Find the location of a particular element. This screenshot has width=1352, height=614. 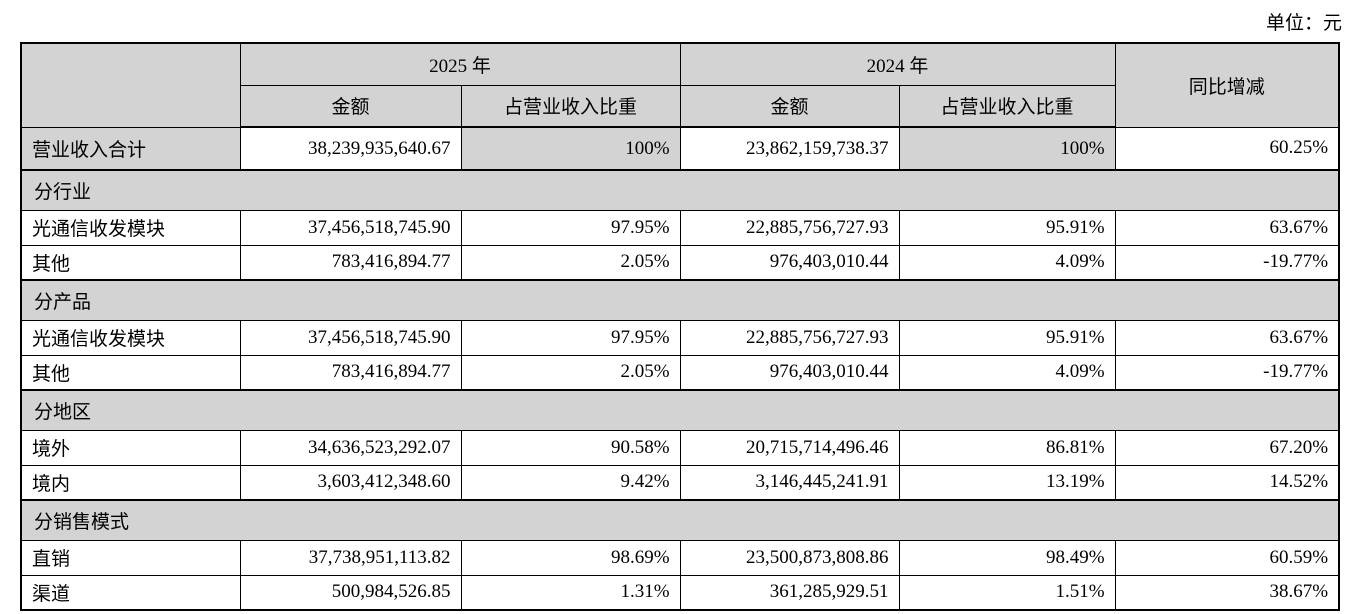

yoy-change: 67.20% is located at coordinates (1227, 447).